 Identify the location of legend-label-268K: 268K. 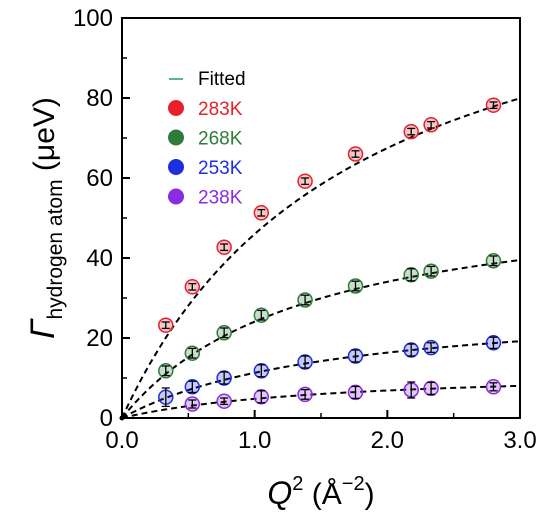
(220, 139).